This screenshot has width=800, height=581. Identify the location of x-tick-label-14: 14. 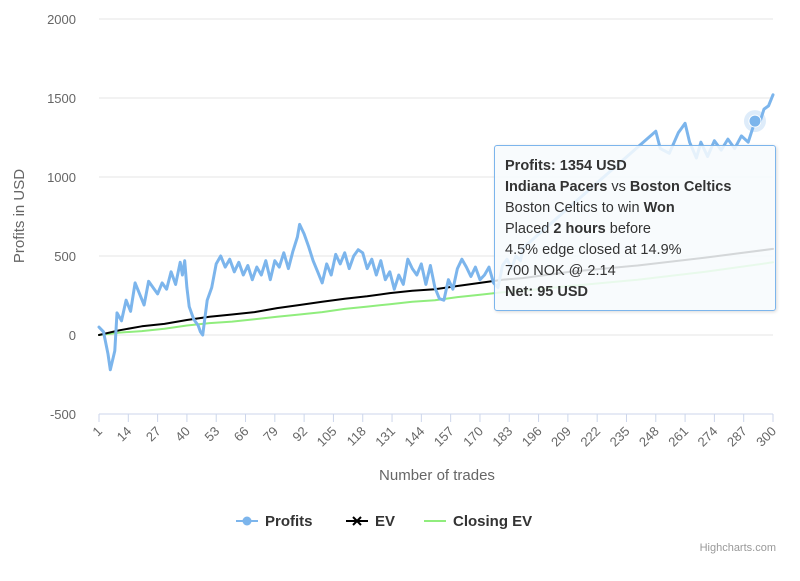
(124, 434).